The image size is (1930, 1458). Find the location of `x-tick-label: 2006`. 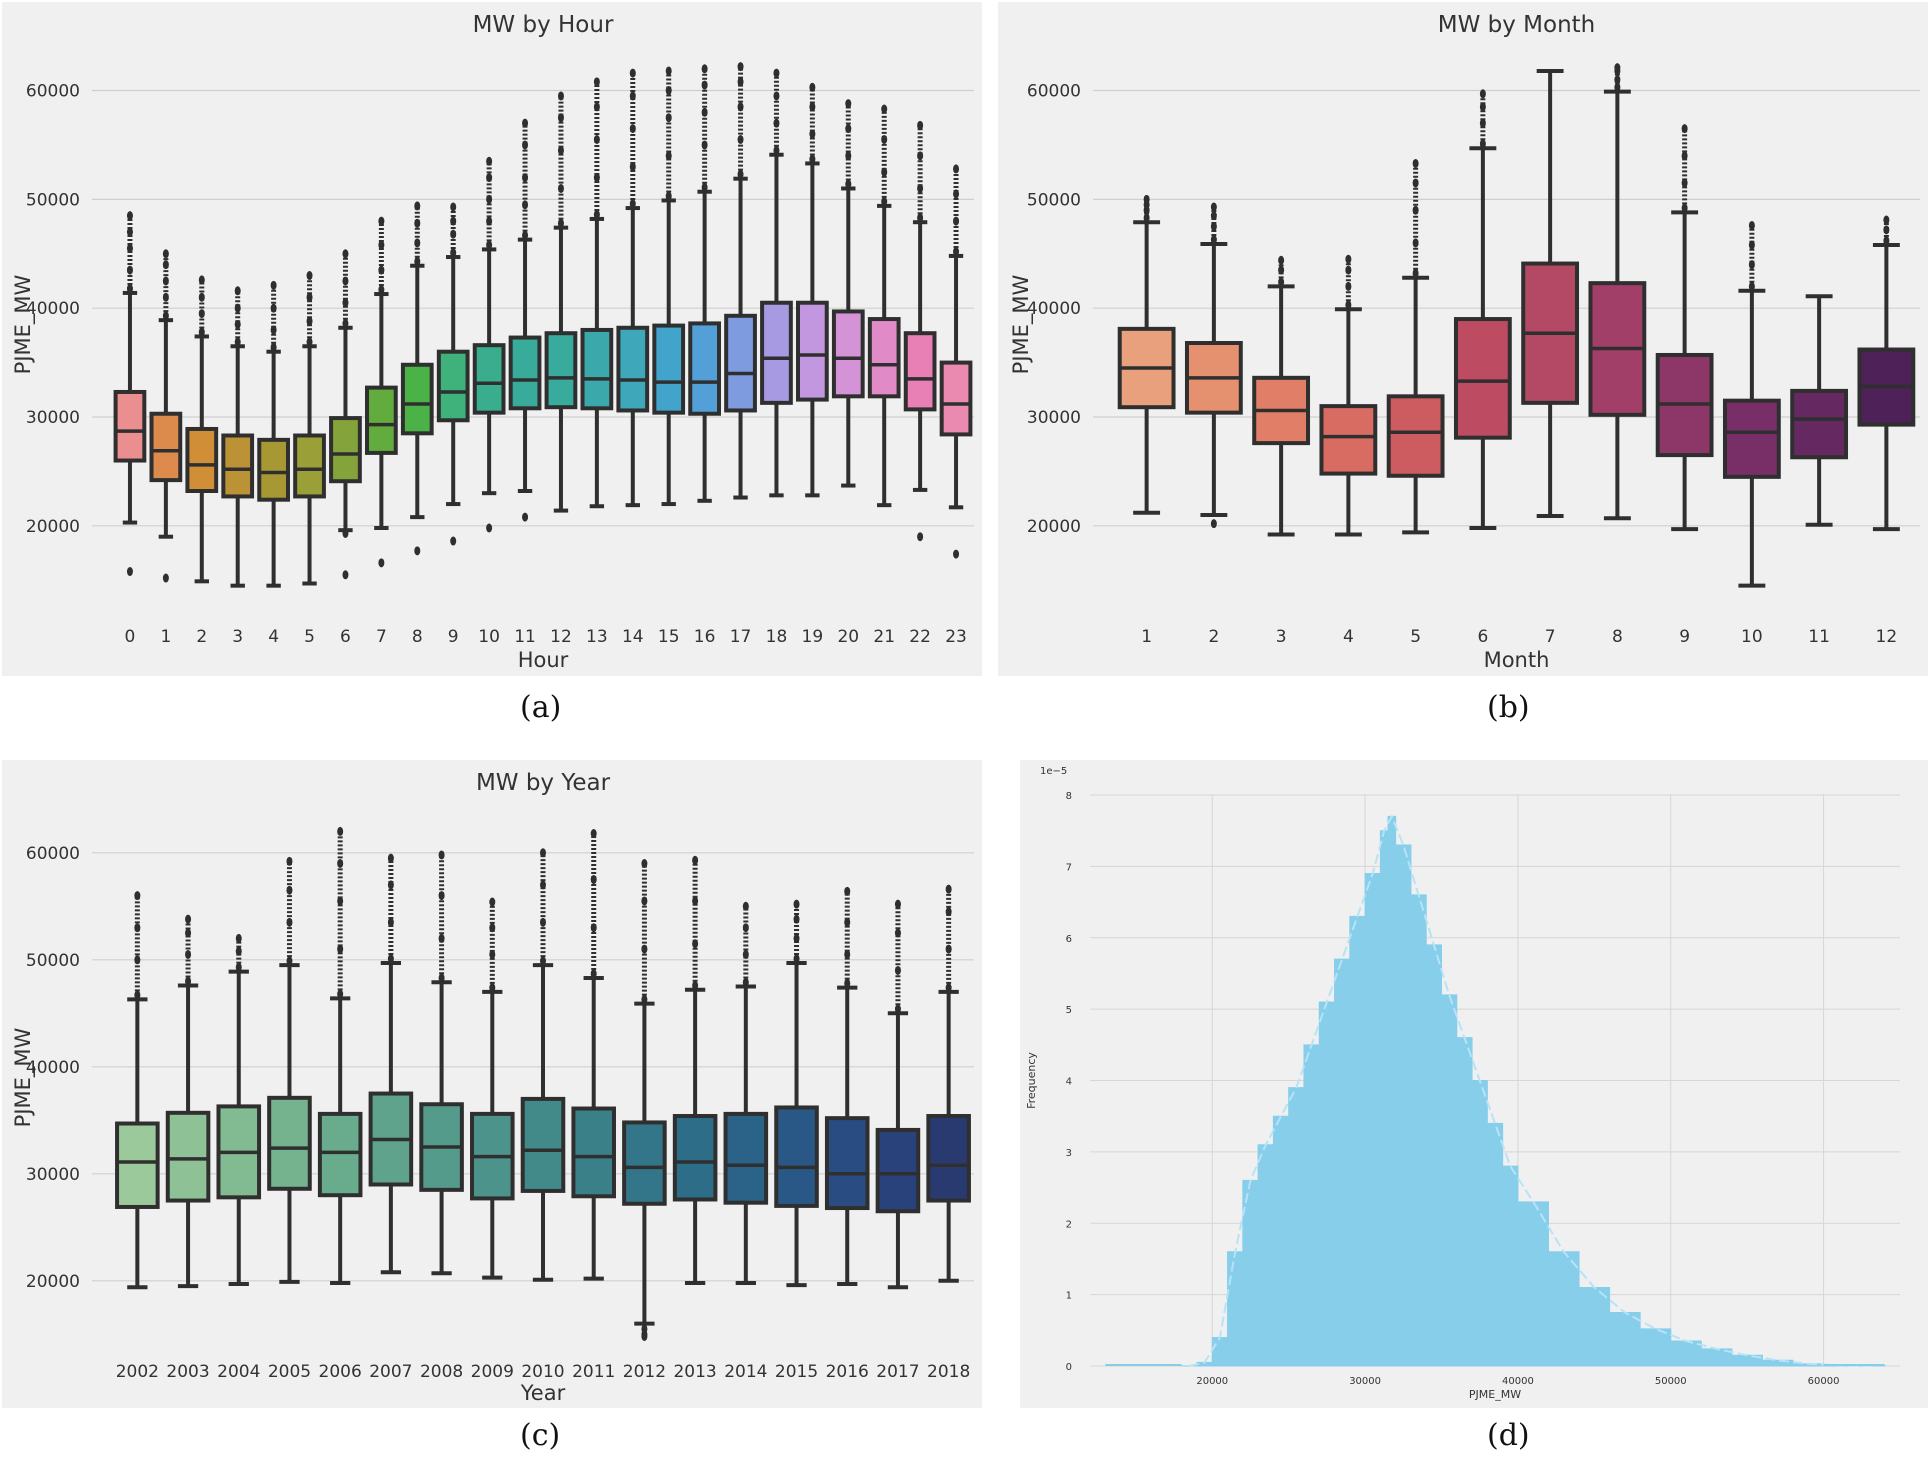

x-tick-label: 2006 is located at coordinates (340, 1372).